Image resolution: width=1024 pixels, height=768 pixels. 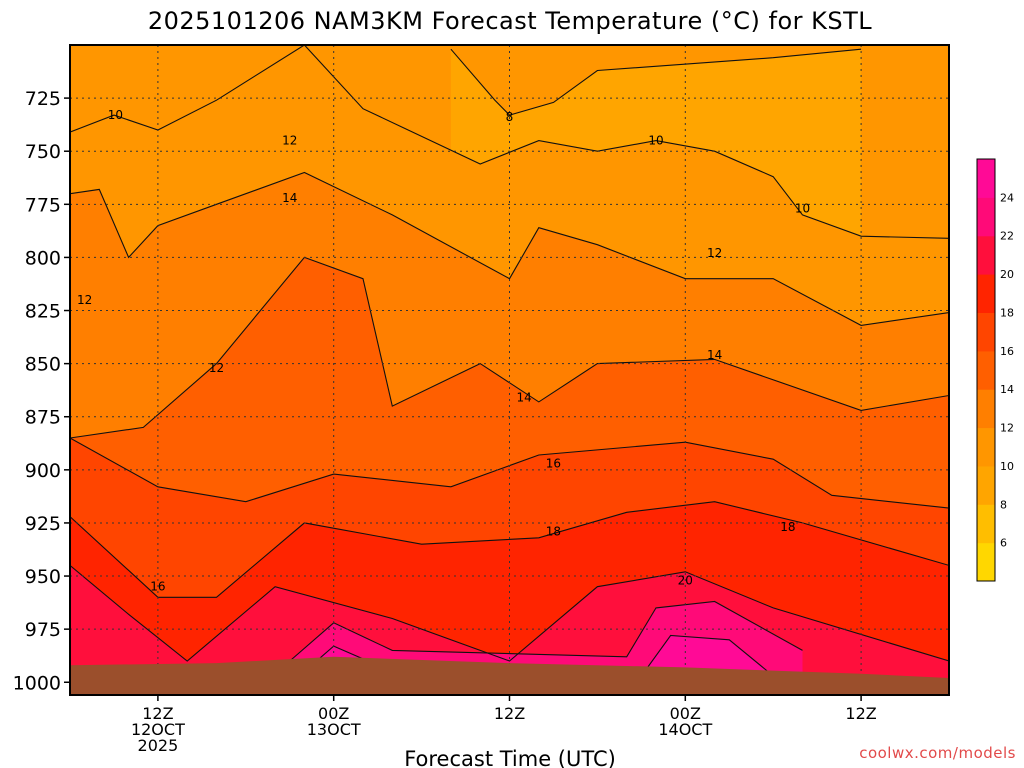 What do you see at coordinates (43, 152) in the screenshot?
I see `y-tick-label: 750` at bounding box center [43, 152].